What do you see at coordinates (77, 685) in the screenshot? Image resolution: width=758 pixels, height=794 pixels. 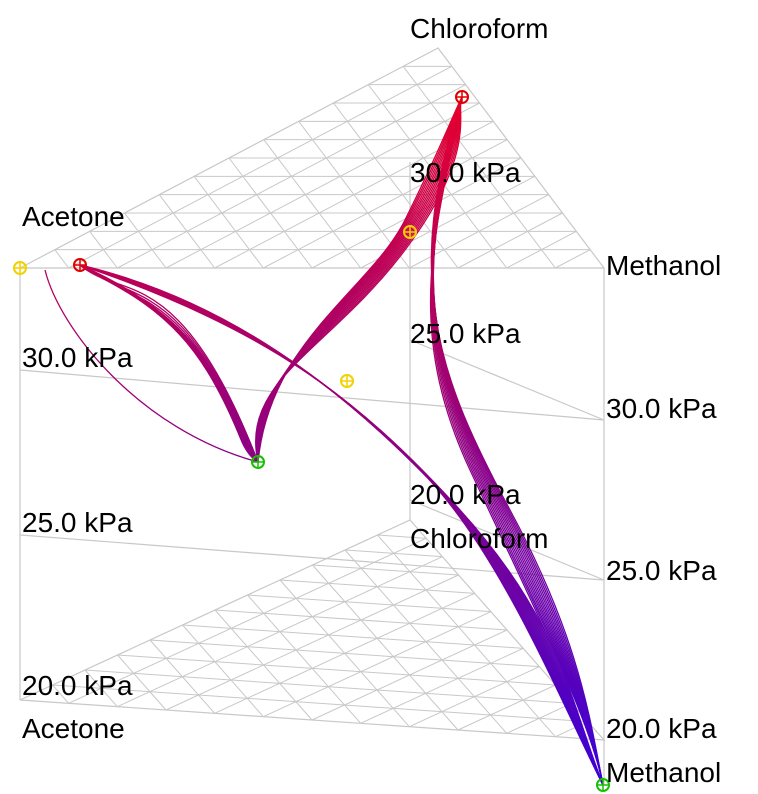 I see `pressure-label-left-20: 20.0 kPa` at bounding box center [77, 685].